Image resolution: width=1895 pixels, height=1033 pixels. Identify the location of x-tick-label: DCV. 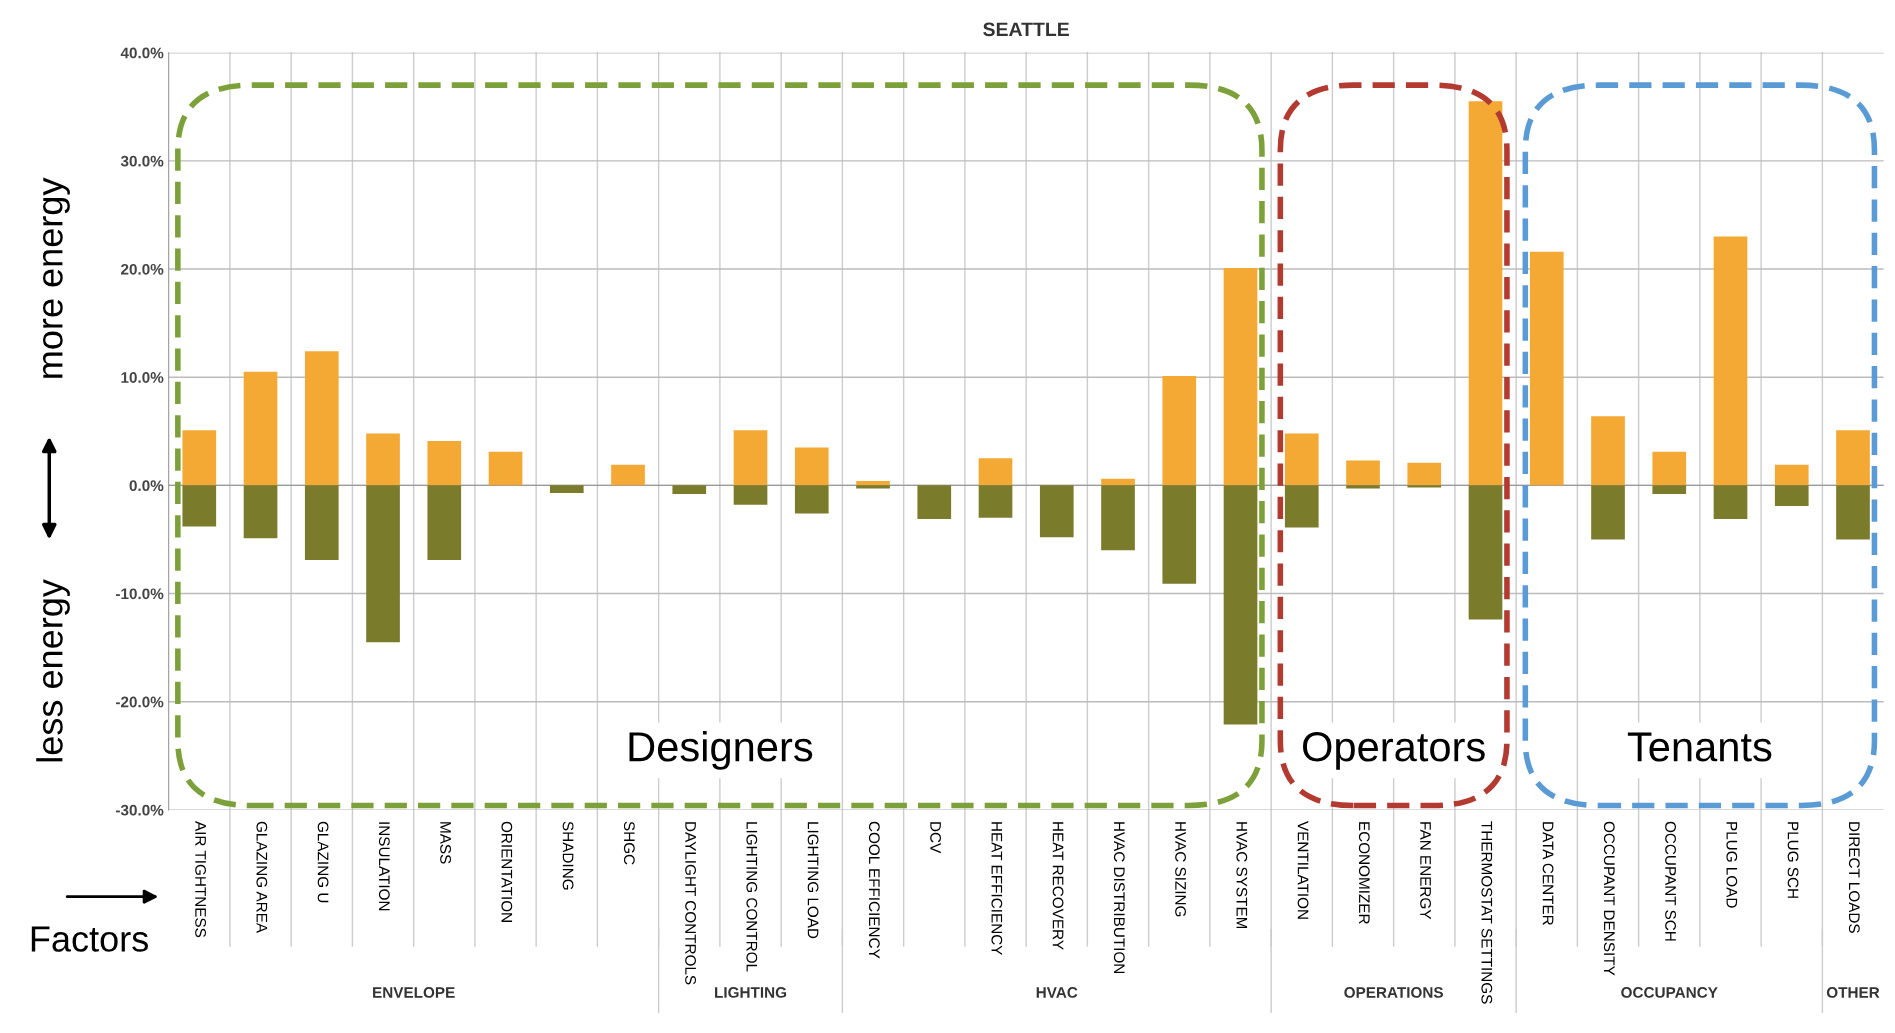
(935, 838).